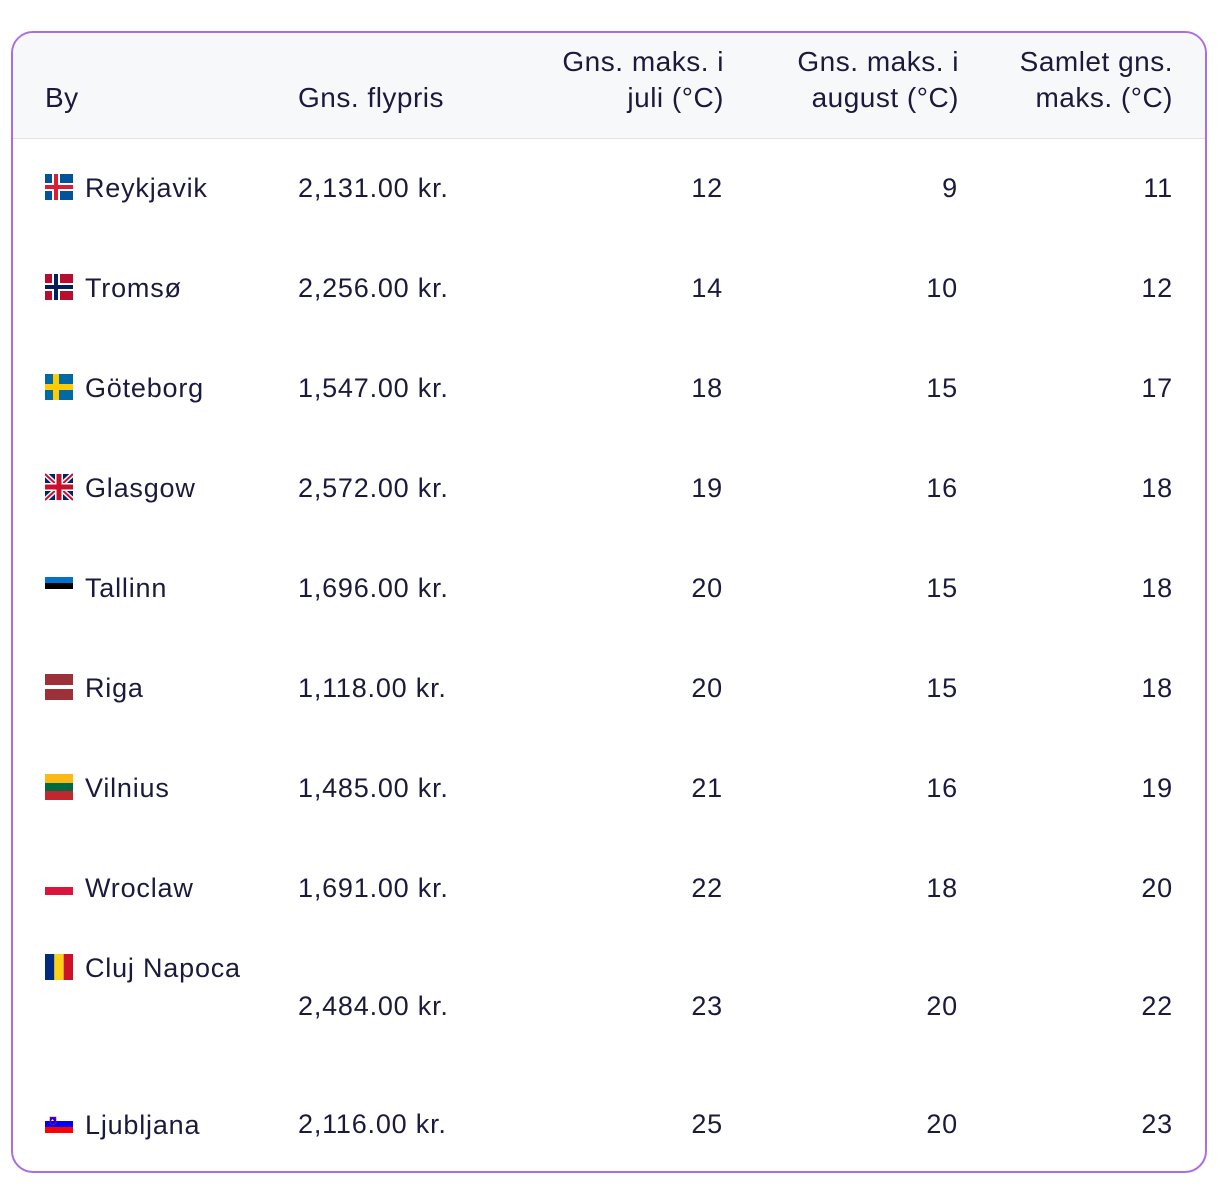 This screenshot has width=1220, height=1186. I want to click on header-overall-line2: maks. (°C), so click(1104, 97).